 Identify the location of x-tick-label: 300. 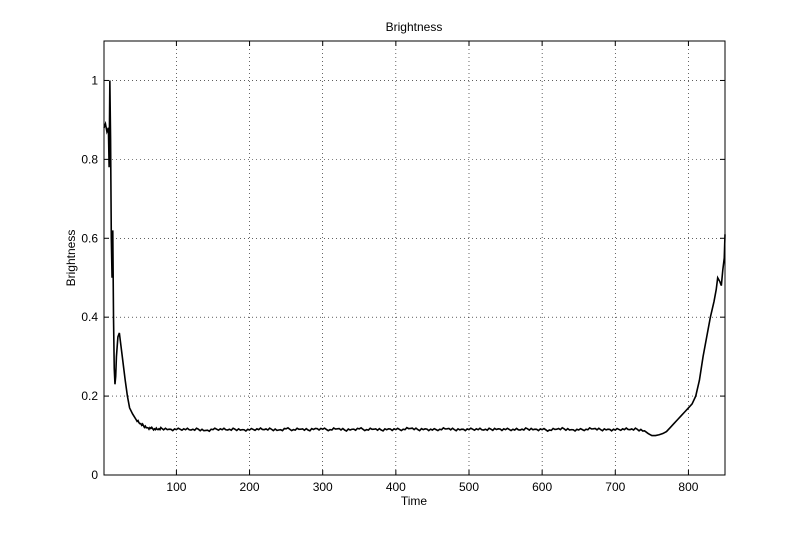
(323, 487).